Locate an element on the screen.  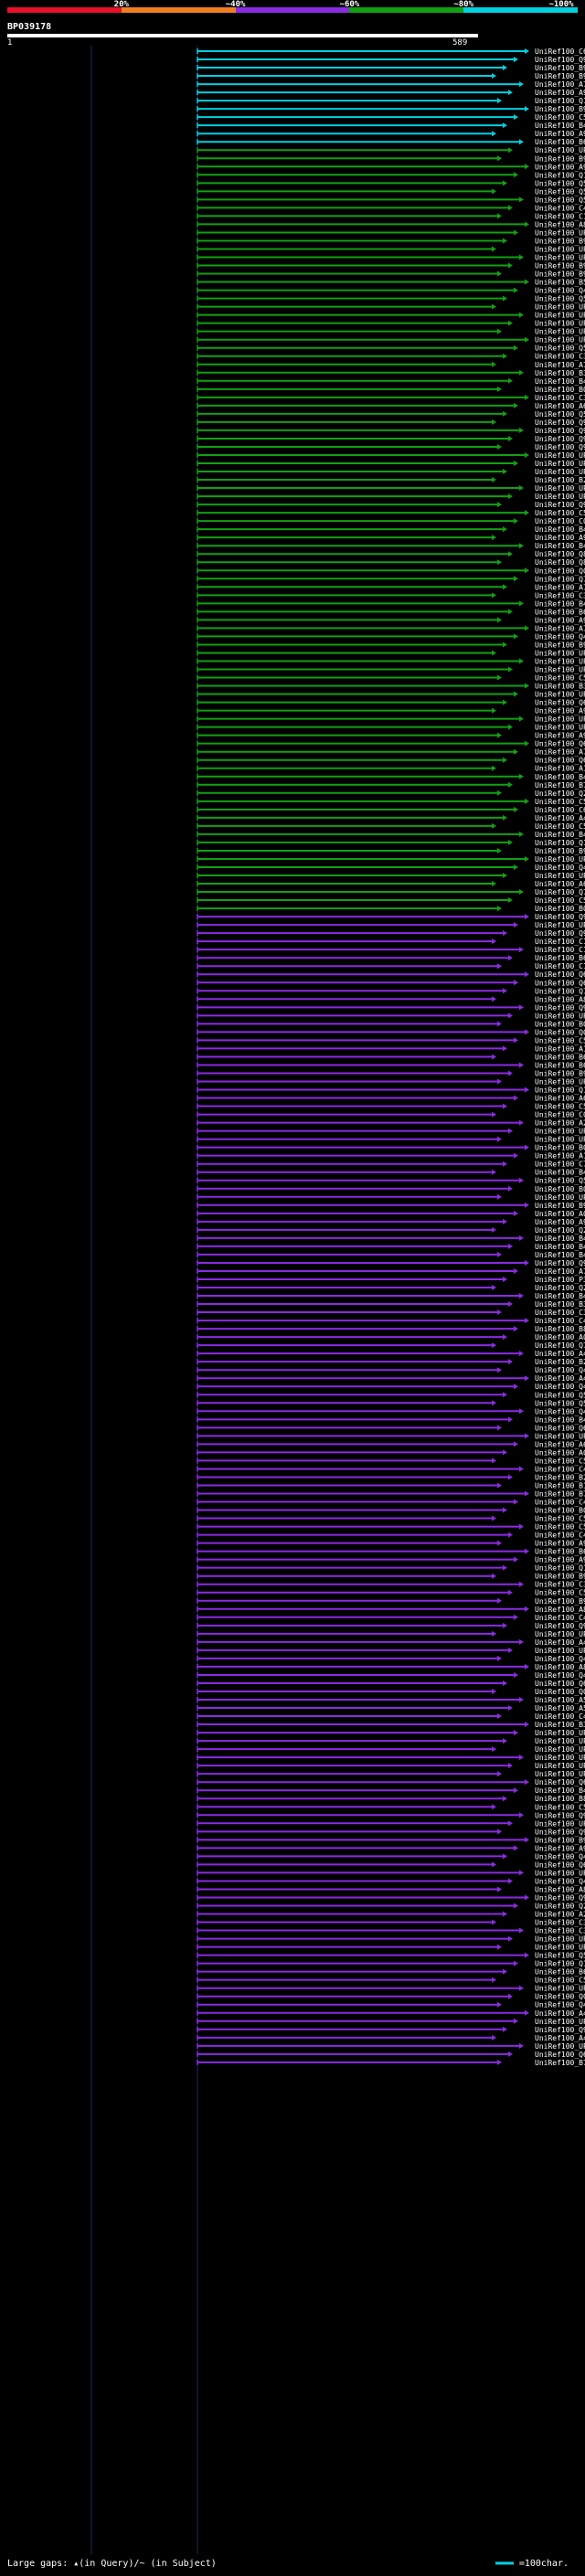
hit-label: UniRef100_A9S7E6 is located at coordinates (560, 736).